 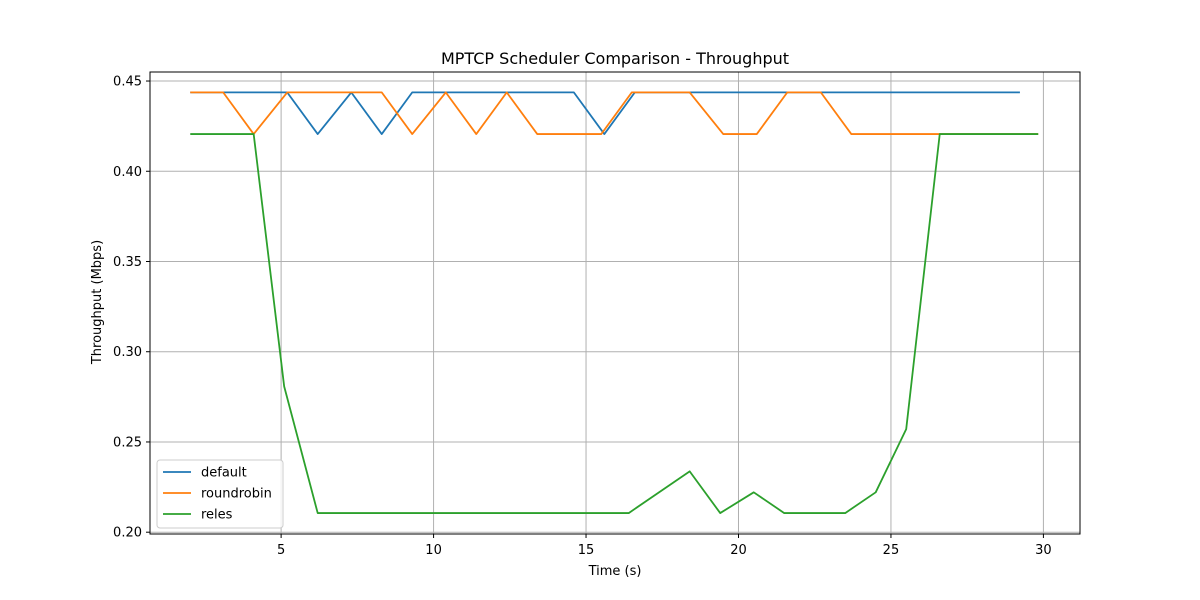 I want to click on y-tick-label: 0.30, so click(x=127, y=352).